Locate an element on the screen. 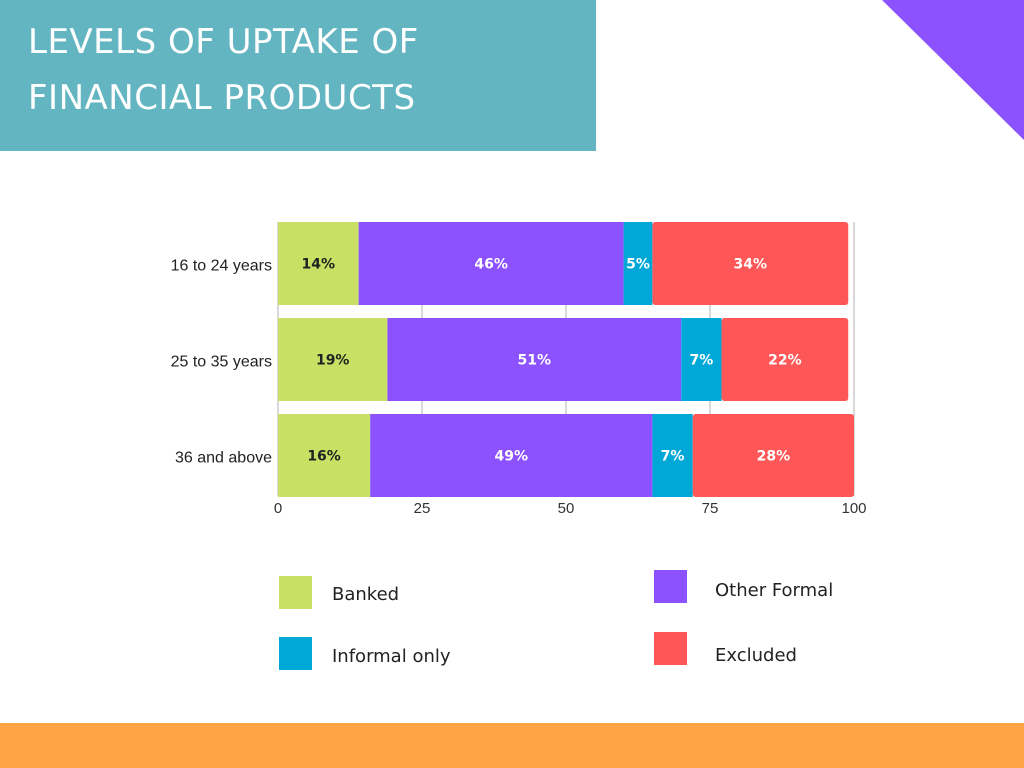  data-label: 5% is located at coordinates (638, 265).